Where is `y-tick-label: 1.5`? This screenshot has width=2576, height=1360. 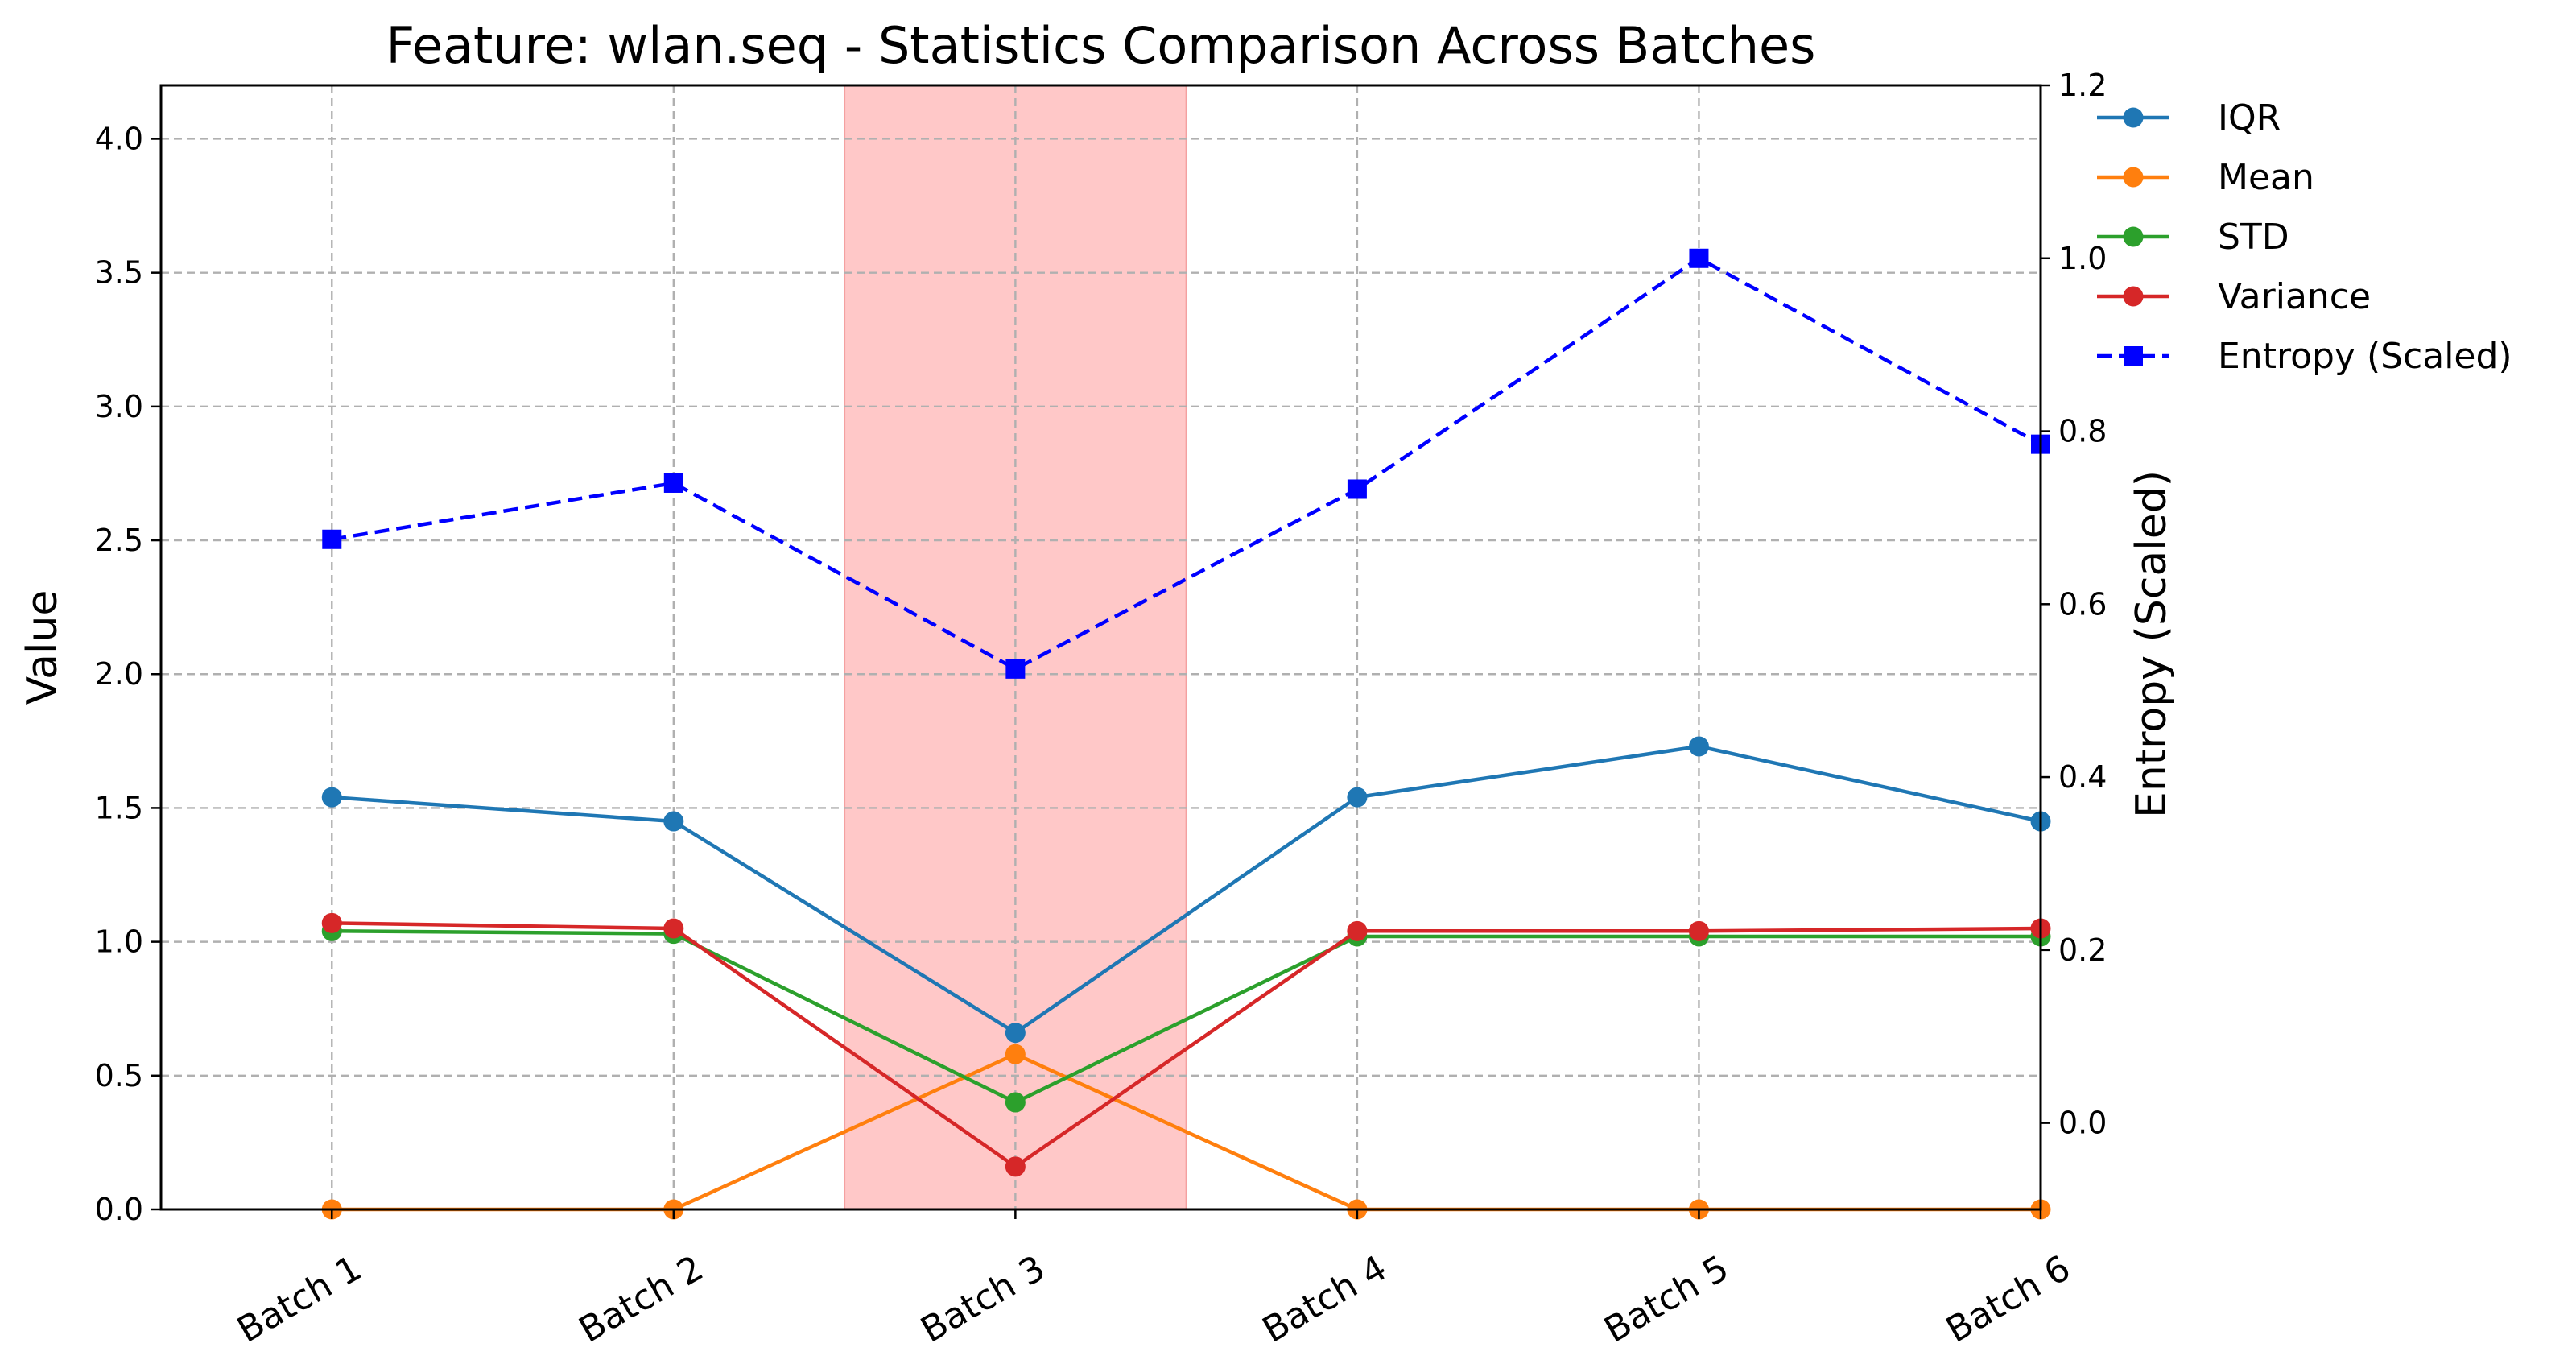 y-tick-label: 1.5 is located at coordinates (119, 807).